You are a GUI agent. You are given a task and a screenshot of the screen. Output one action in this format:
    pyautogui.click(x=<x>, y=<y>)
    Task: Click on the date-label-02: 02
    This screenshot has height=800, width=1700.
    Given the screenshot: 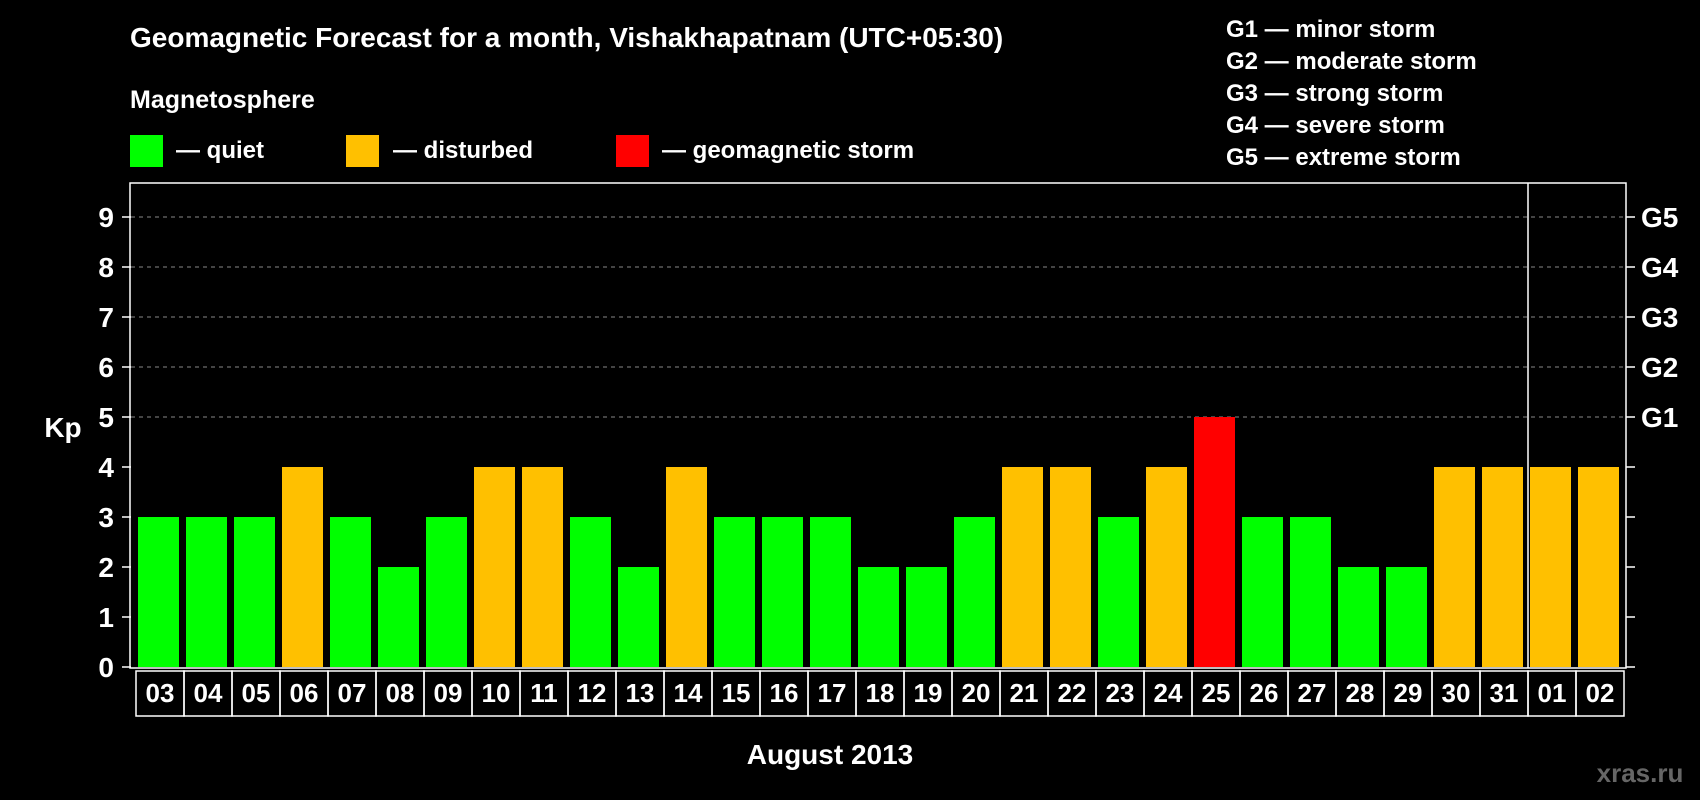 What is the action you would take?
    pyautogui.click(x=1600, y=693)
    